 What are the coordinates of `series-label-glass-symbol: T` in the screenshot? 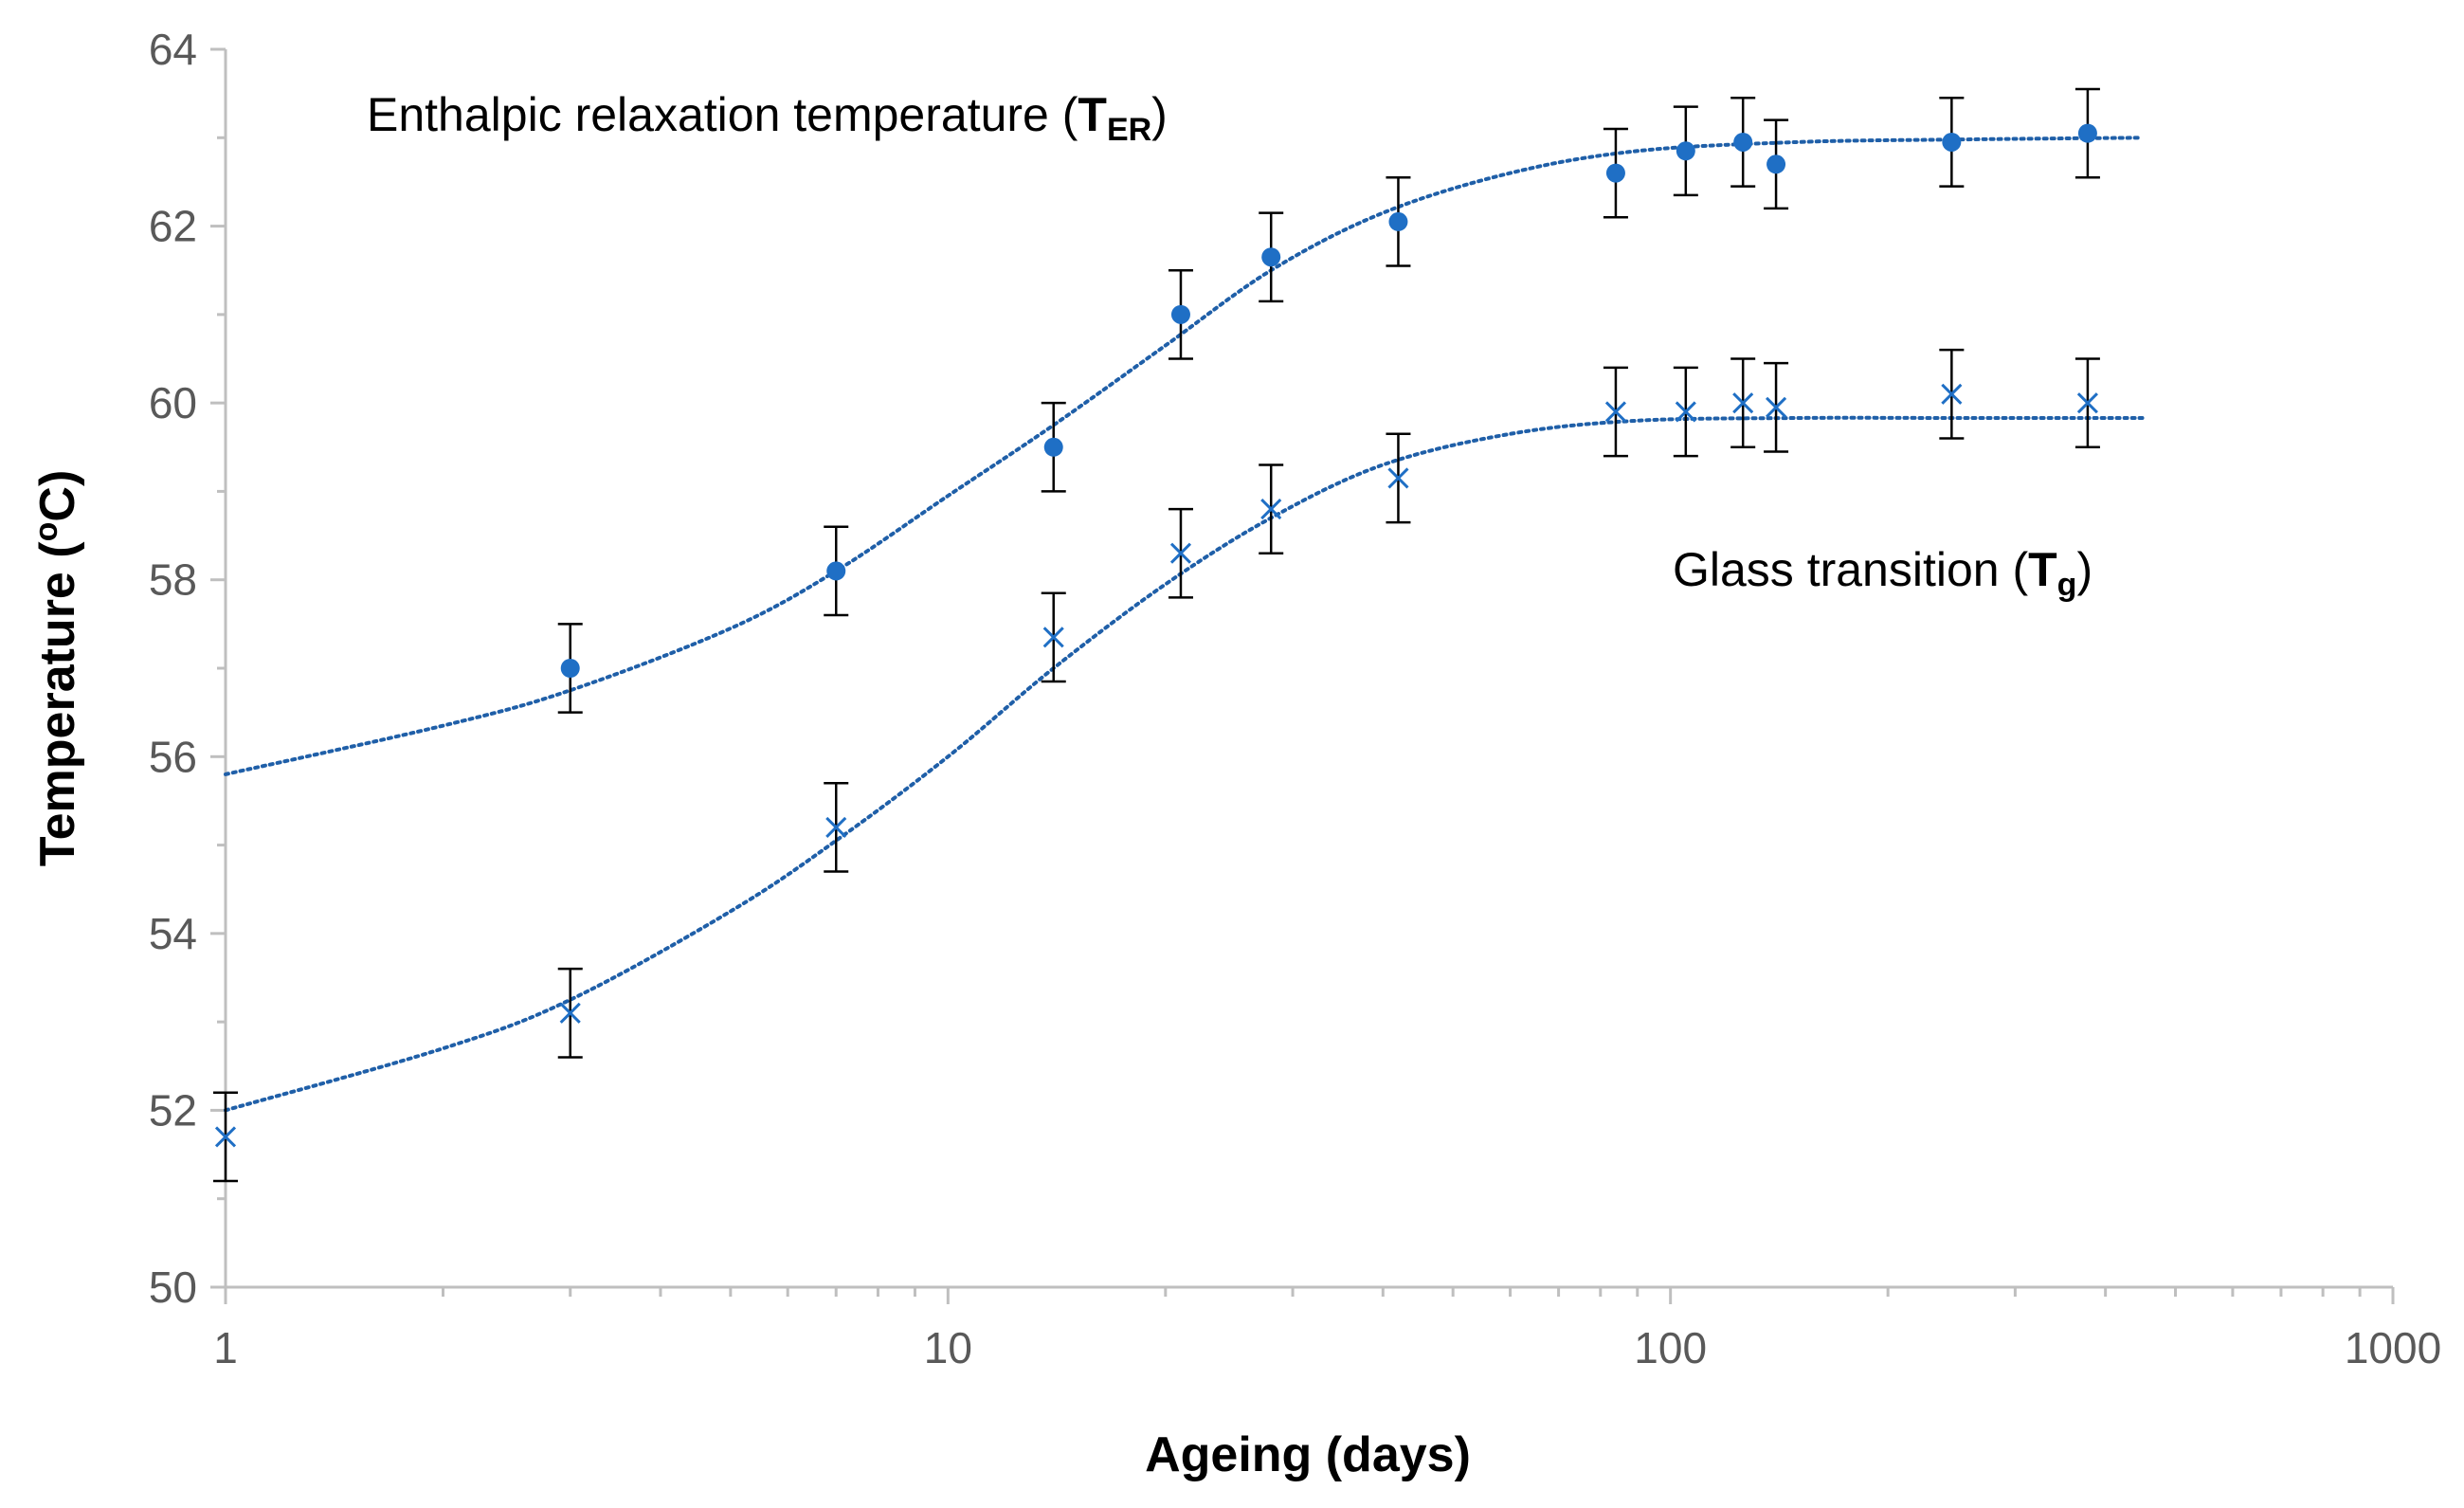 It's located at (2042, 569).